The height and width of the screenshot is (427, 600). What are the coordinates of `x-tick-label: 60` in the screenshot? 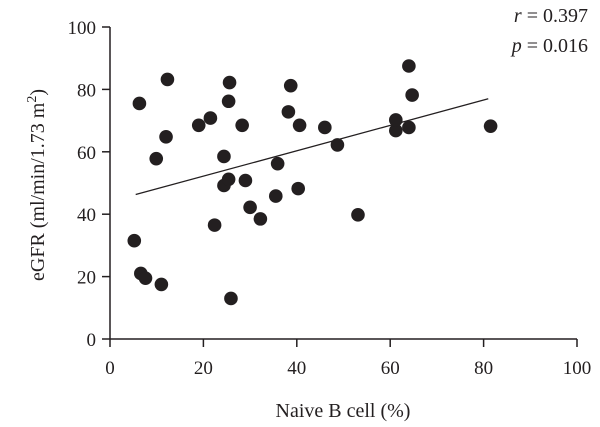 It's located at (390, 368).